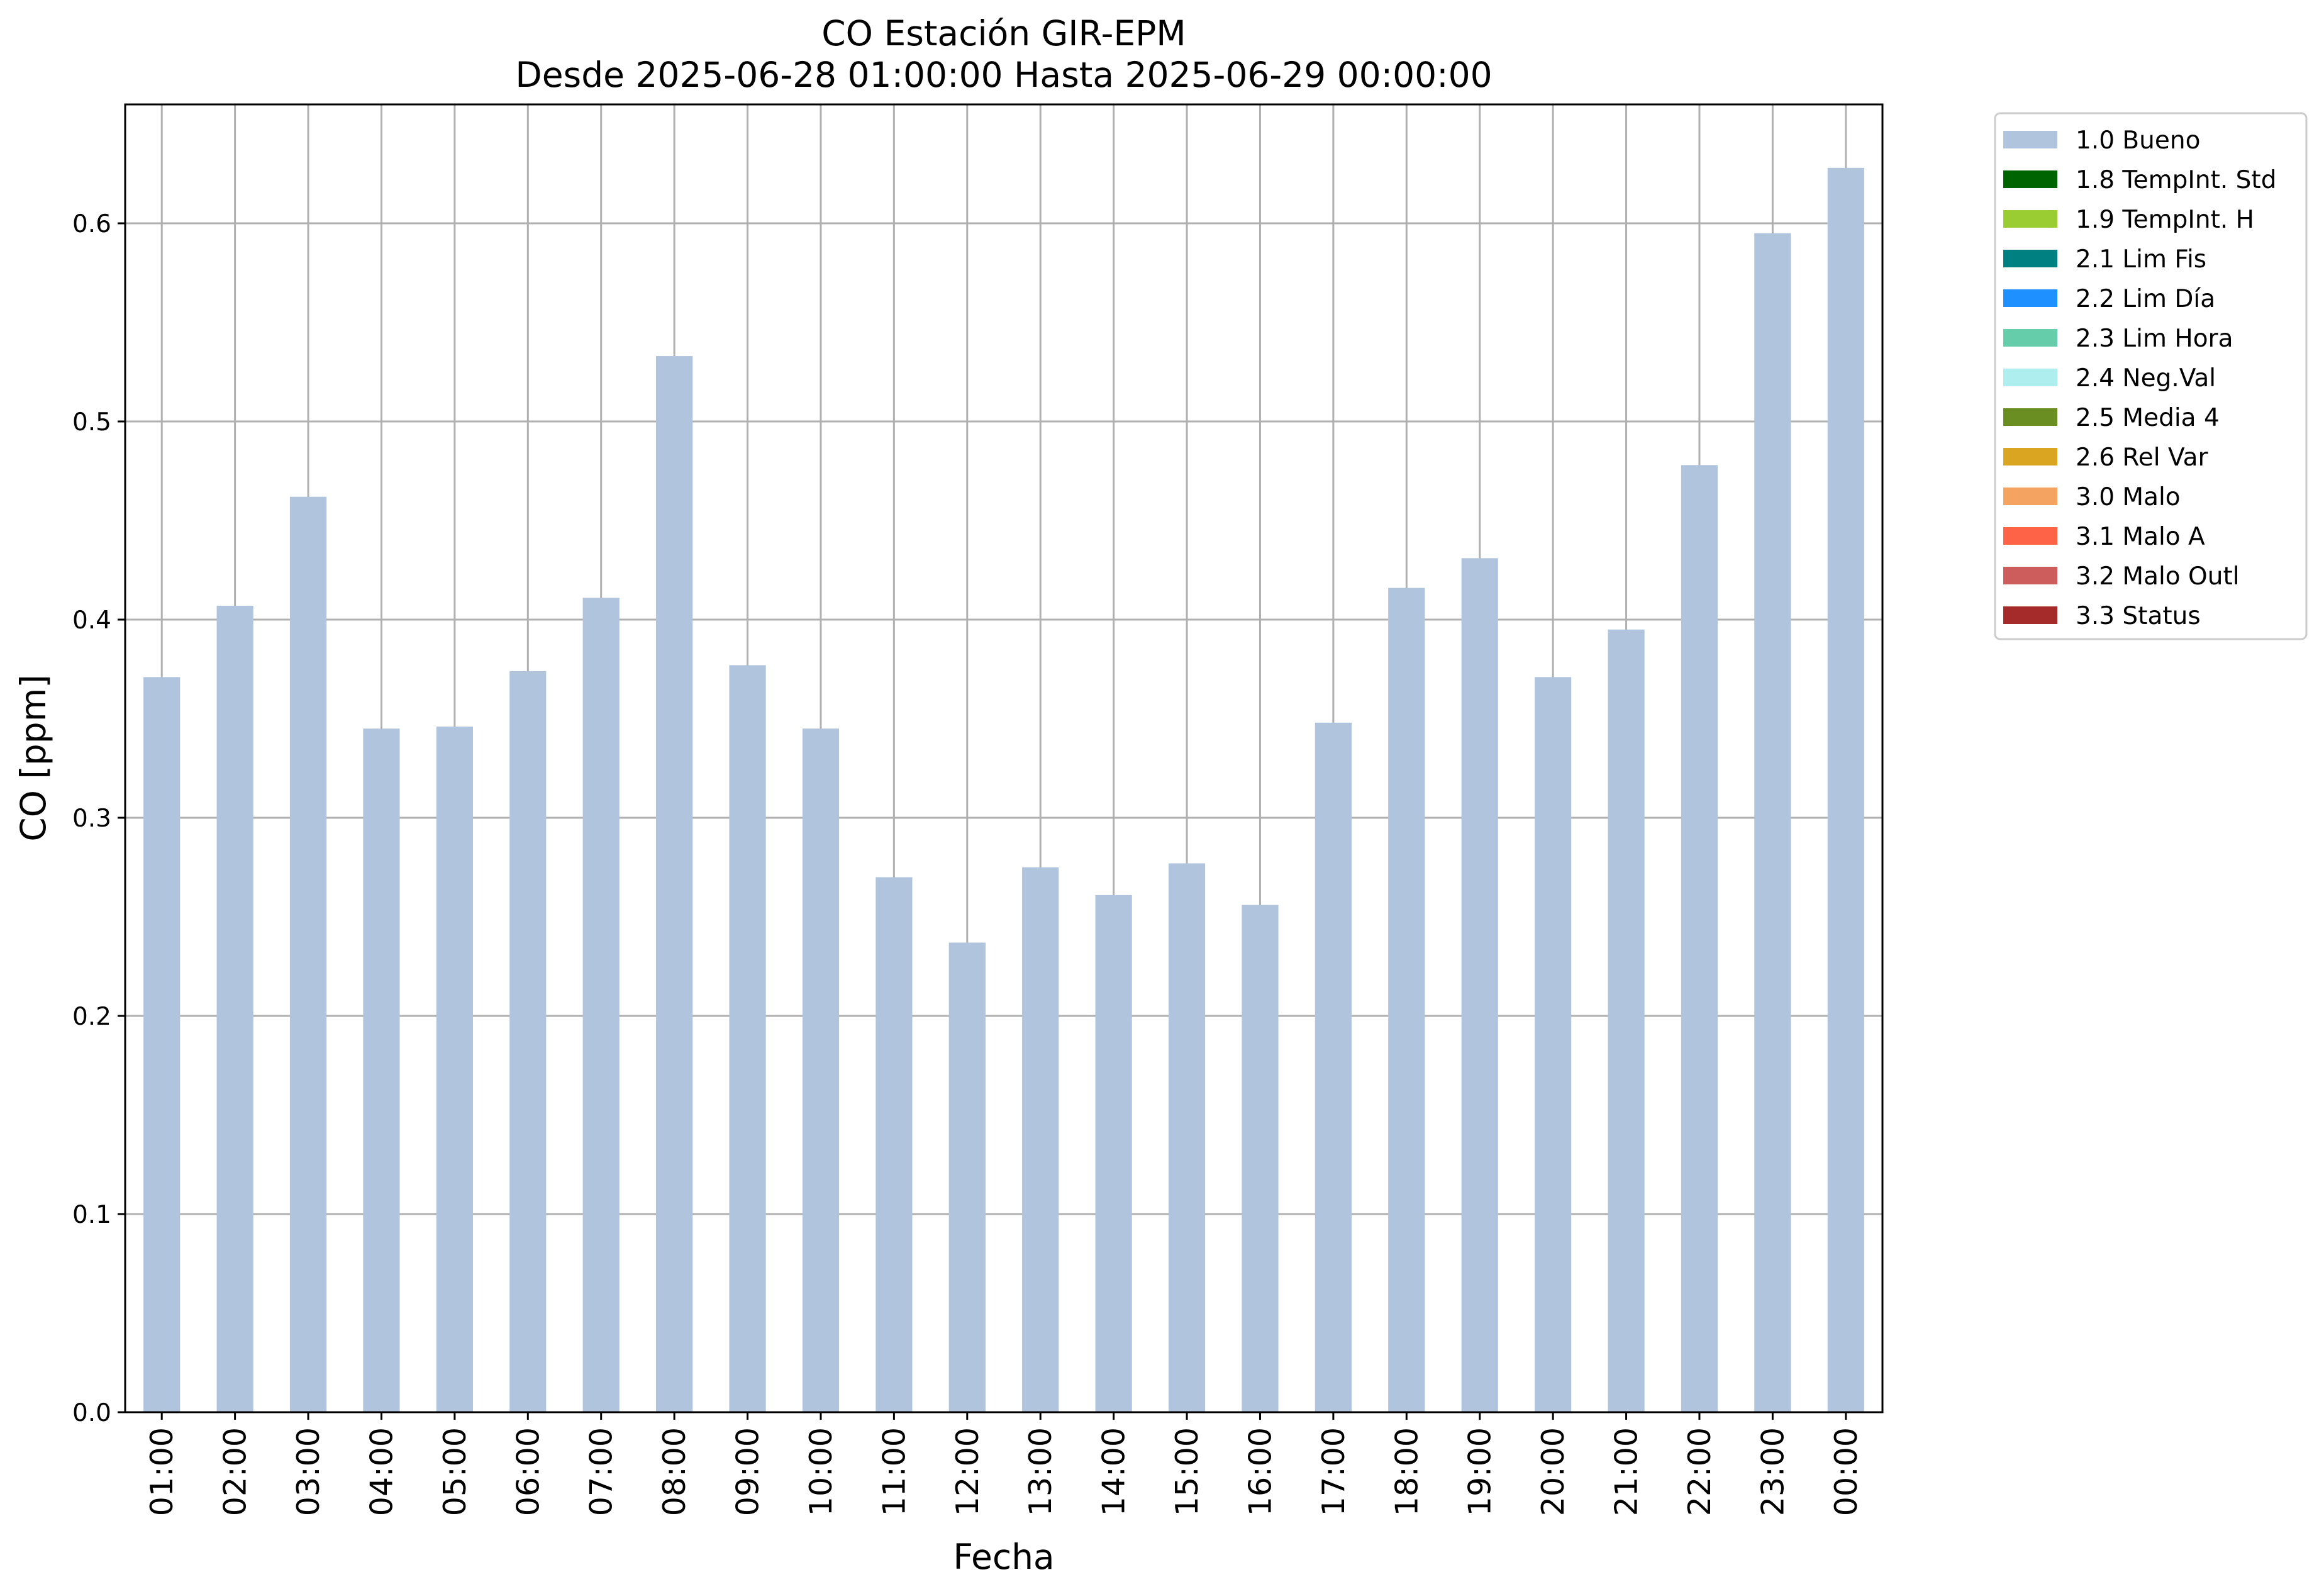  Describe the element at coordinates (2141, 259) in the screenshot. I see `legend-entry-label: 2.1 Lim Fis` at that location.